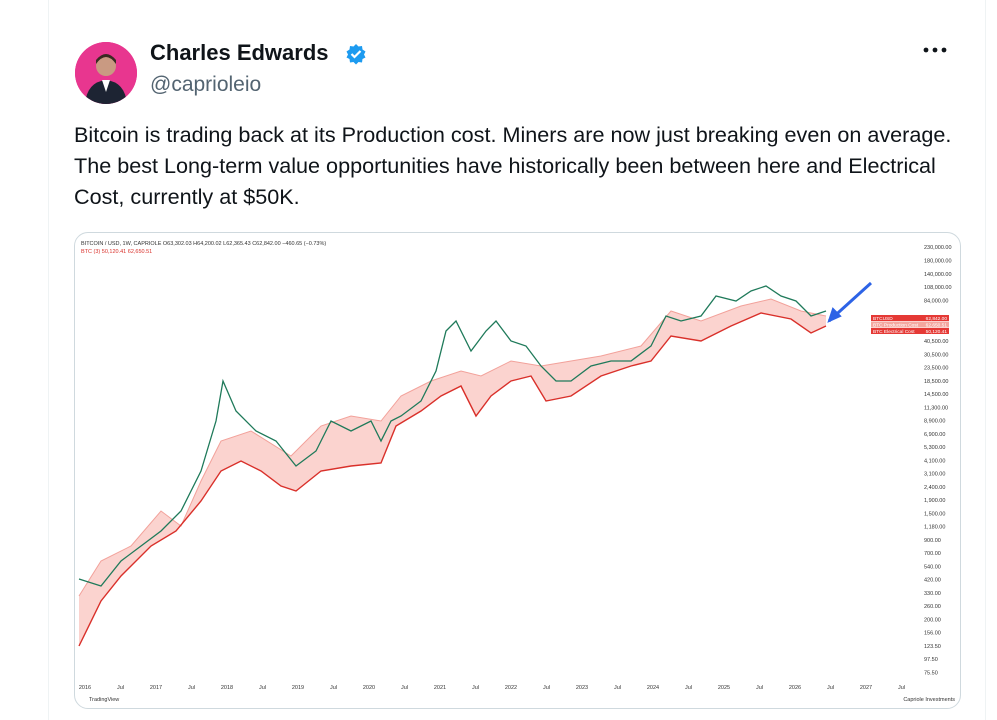 The width and height of the screenshot is (997, 720). What do you see at coordinates (937, 319) in the screenshot?
I see `price-tag-value: 62,842.00` at bounding box center [937, 319].